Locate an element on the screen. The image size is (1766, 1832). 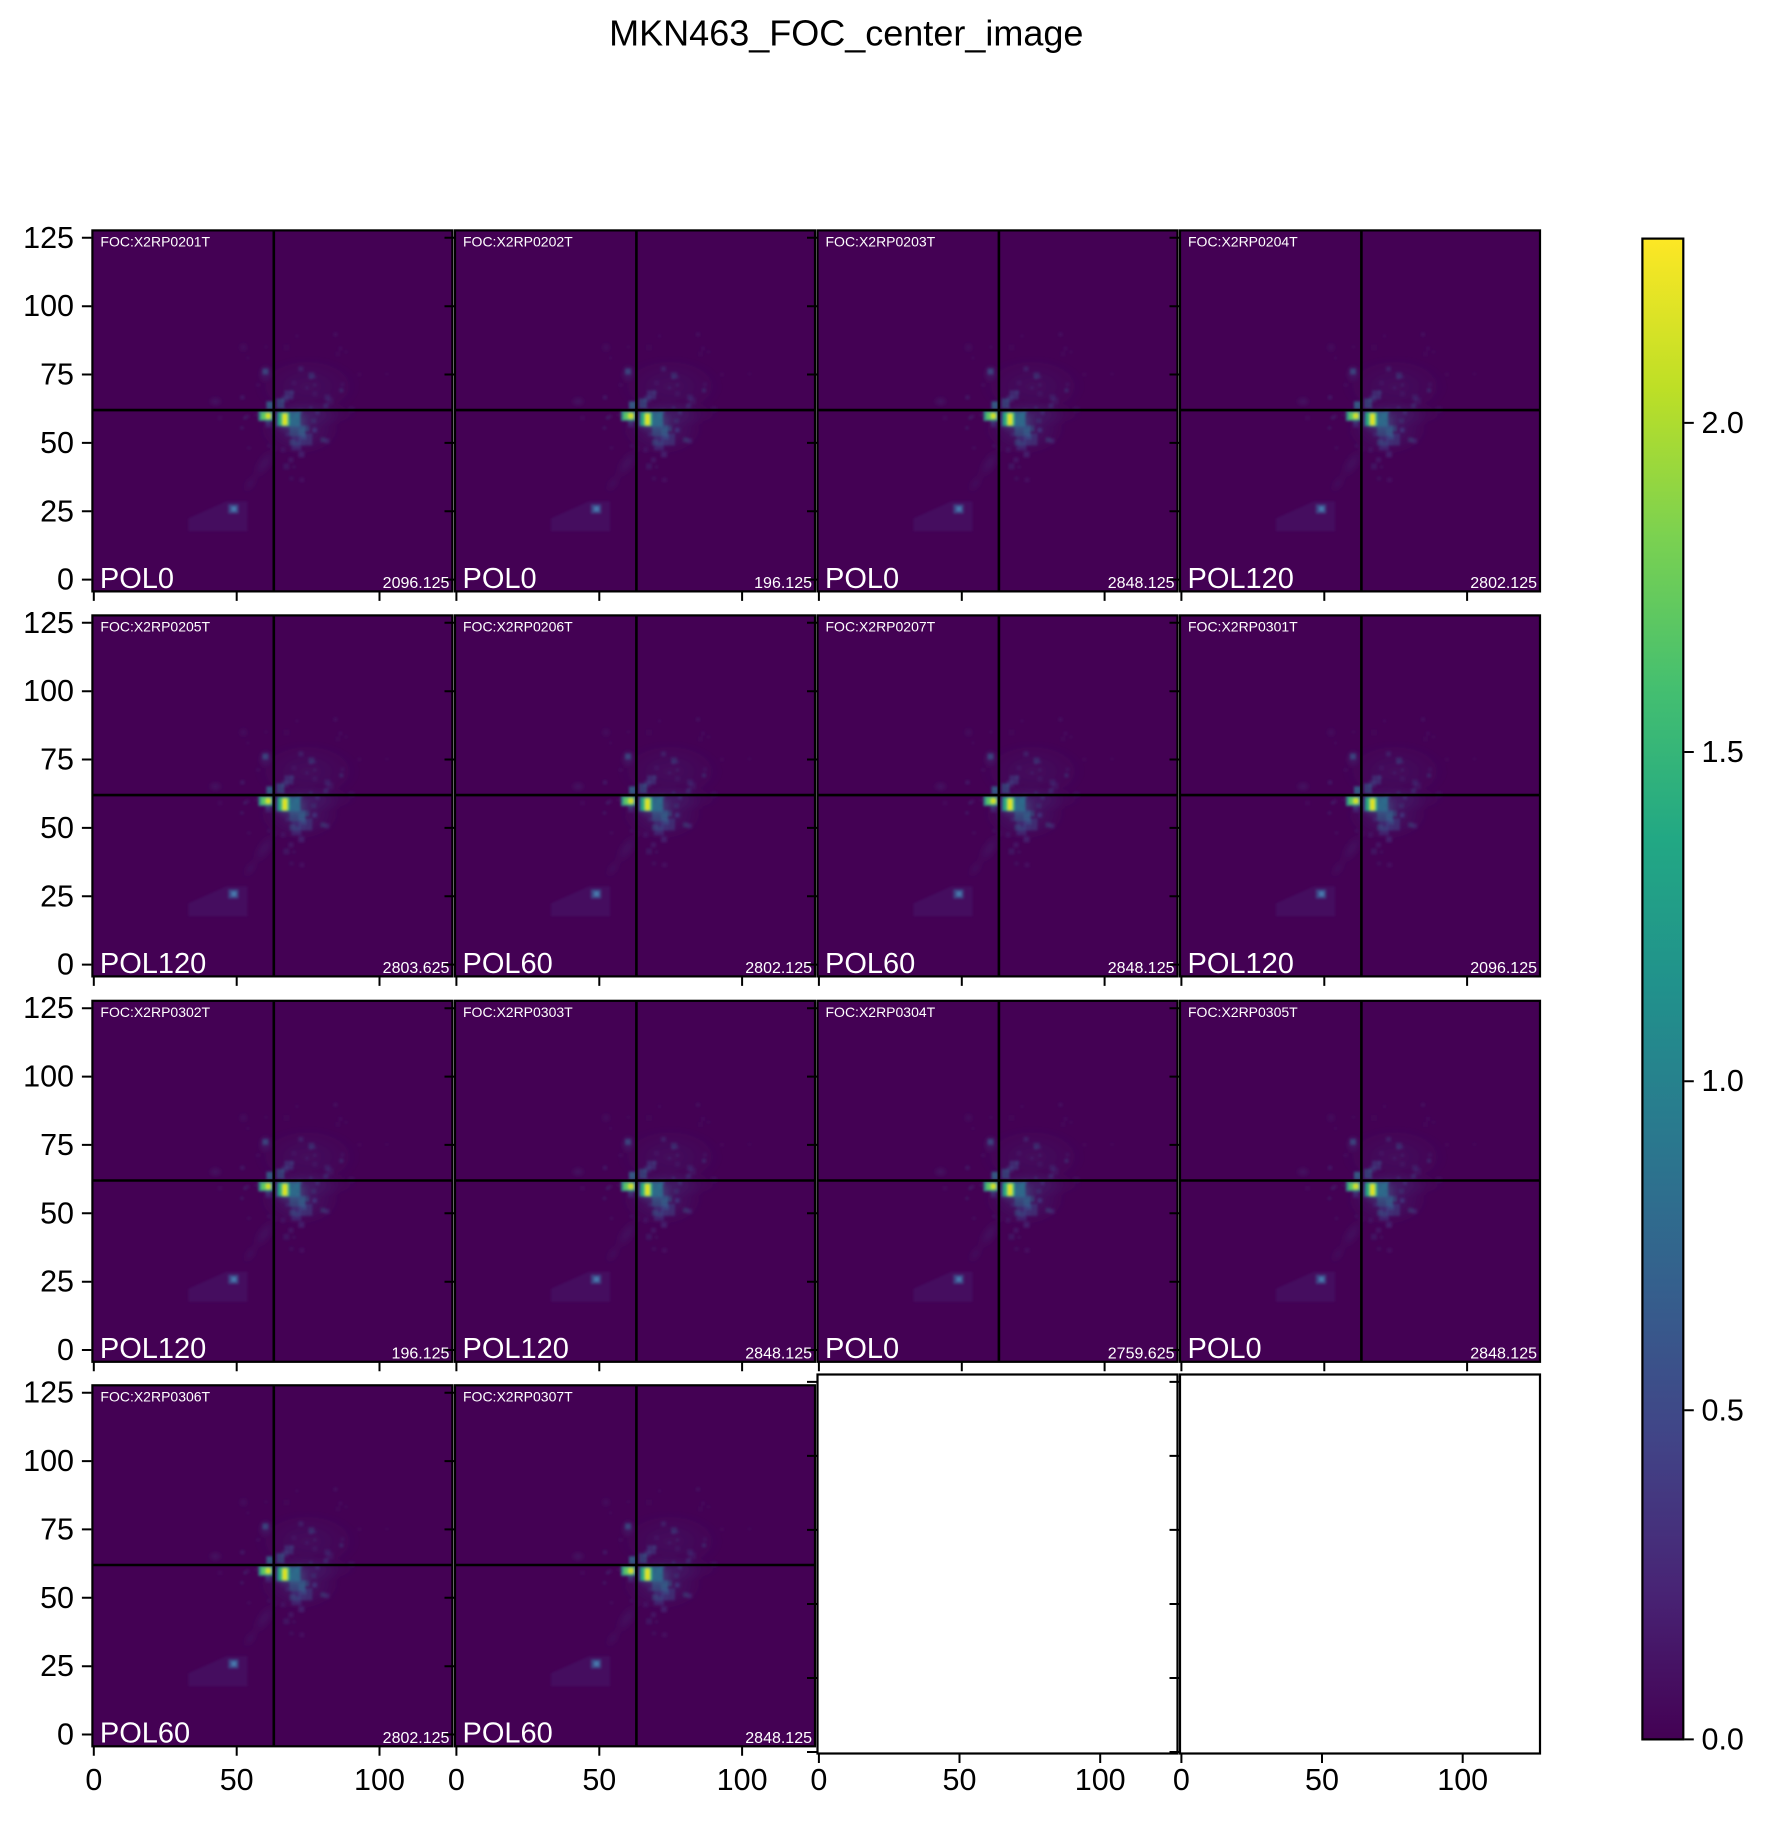
svg-text: FOC:X2RP0204T is located at coordinates (1243, 241).